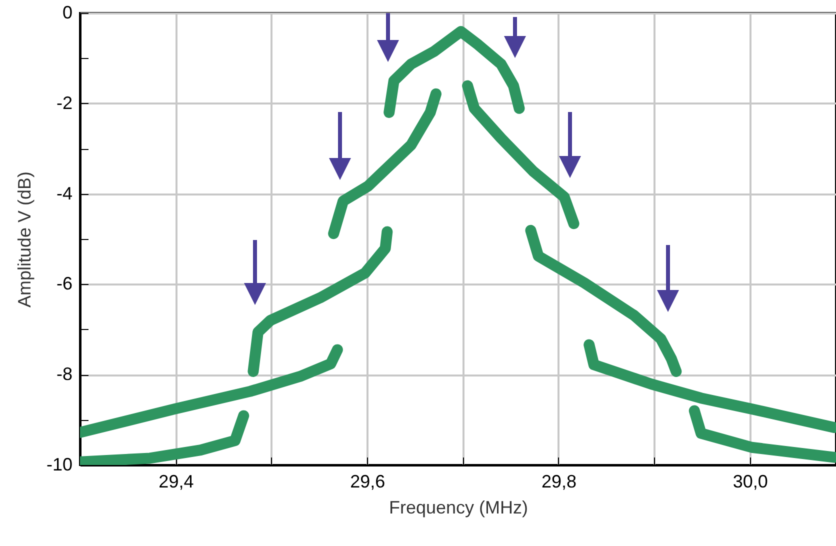 This screenshot has width=836, height=546. What do you see at coordinates (59, 464) in the screenshot?
I see `y-tick-label: -10` at bounding box center [59, 464].